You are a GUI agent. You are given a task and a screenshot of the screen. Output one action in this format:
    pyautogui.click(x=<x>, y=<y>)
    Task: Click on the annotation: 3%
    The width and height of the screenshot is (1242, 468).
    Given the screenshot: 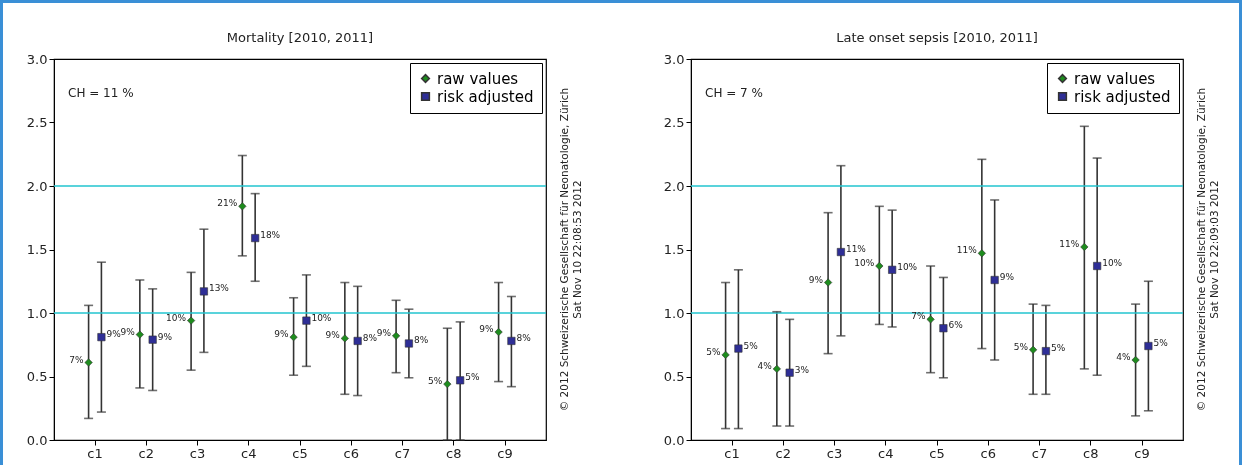 What is the action you would take?
    pyautogui.click(x=802, y=369)
    